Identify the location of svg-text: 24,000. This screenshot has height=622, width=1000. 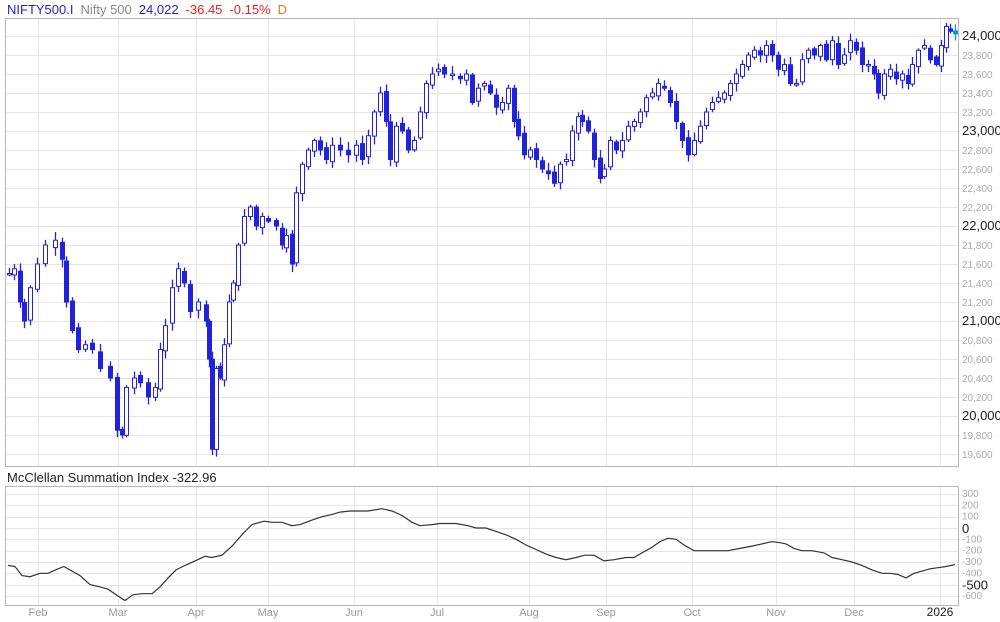
(981, 35).